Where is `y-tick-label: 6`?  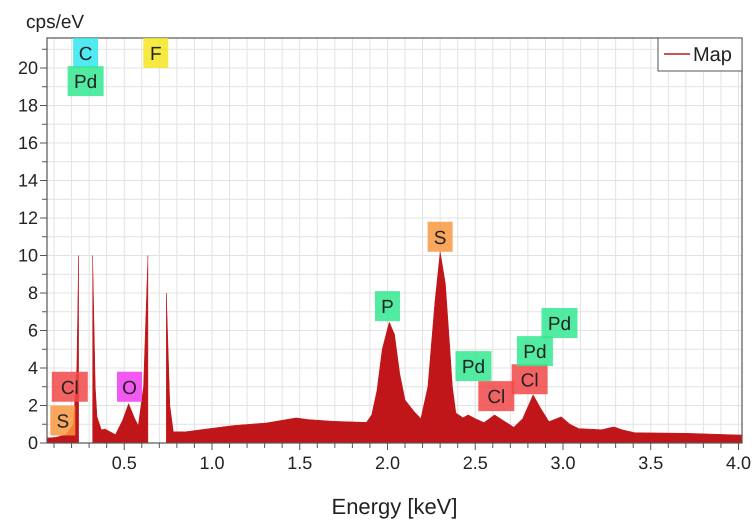
y-tick-label: 6 is located at coordinates (33, 330).